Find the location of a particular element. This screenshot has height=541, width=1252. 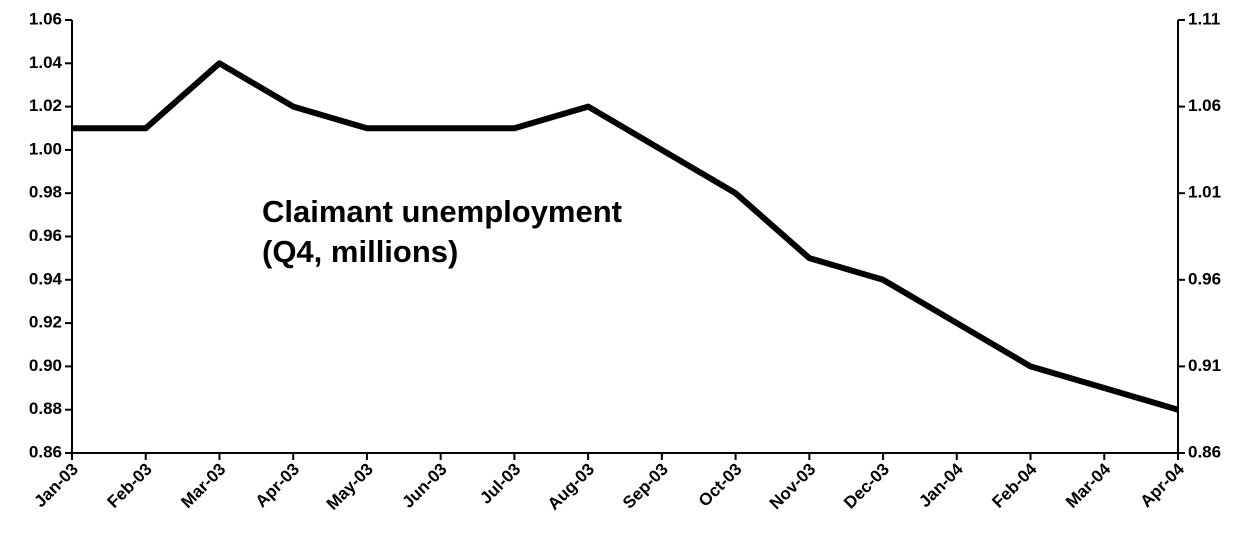

y-tick-label: 0.98 is located at coordinates (45, 192).